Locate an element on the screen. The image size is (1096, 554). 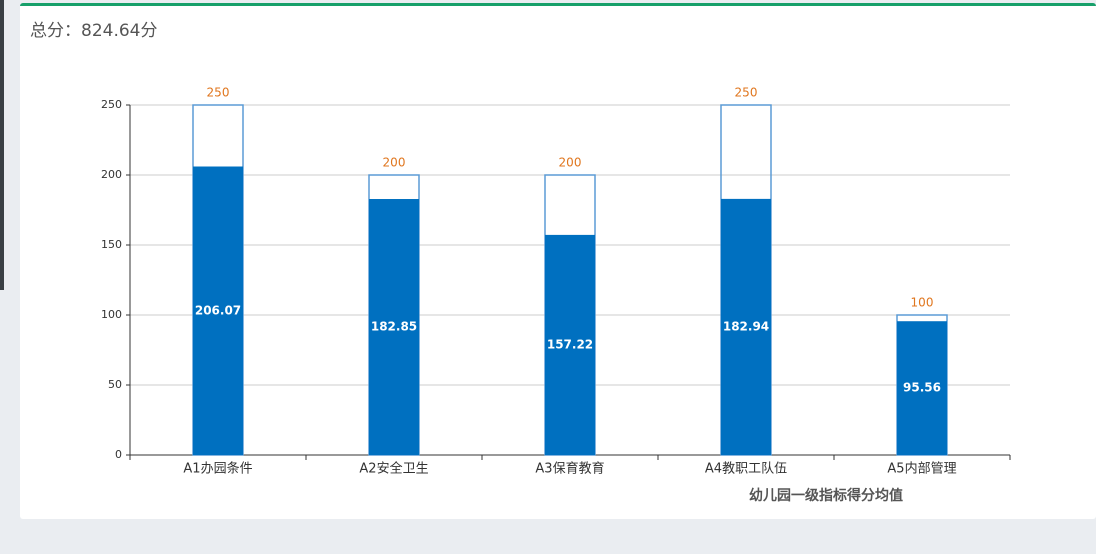
value-label: 182.85 is located at coordinates (394, 327).